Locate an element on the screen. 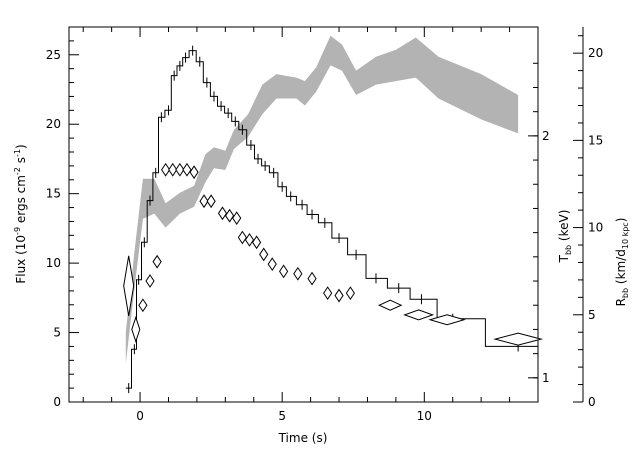 This screenshot has height=457, width=640. flux-tick-label: 20 is located at coordinates (53, 124).